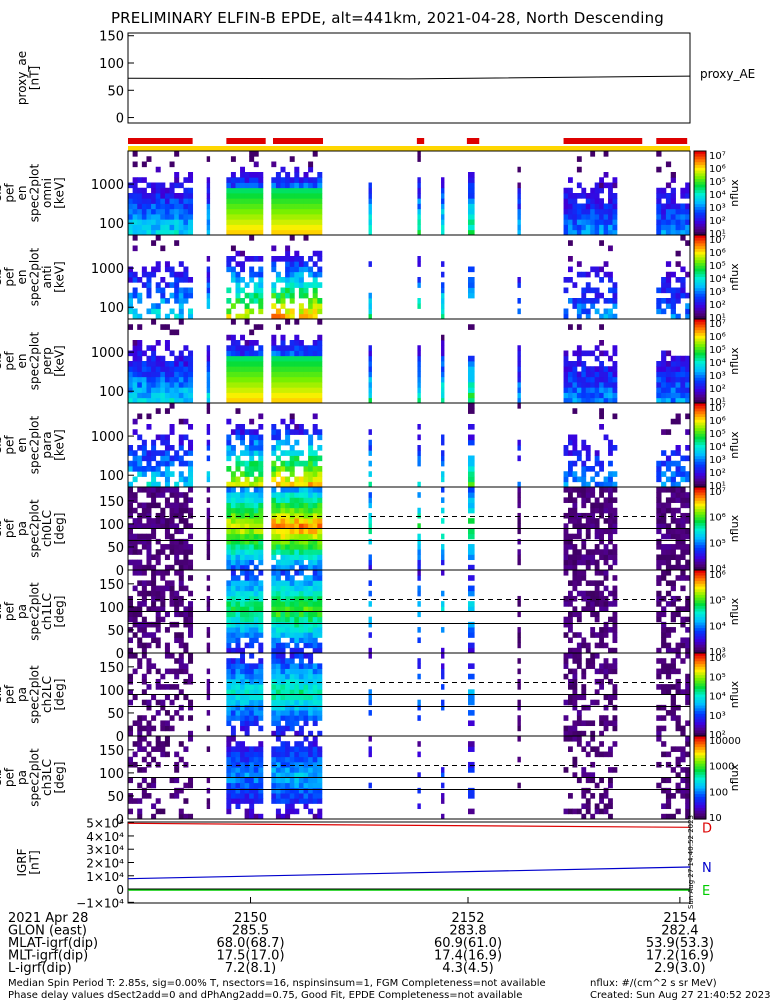 The image size is (775, 1001). I want to click on ylabel-spec_anti-3: spec2plot, so click(34, 276).